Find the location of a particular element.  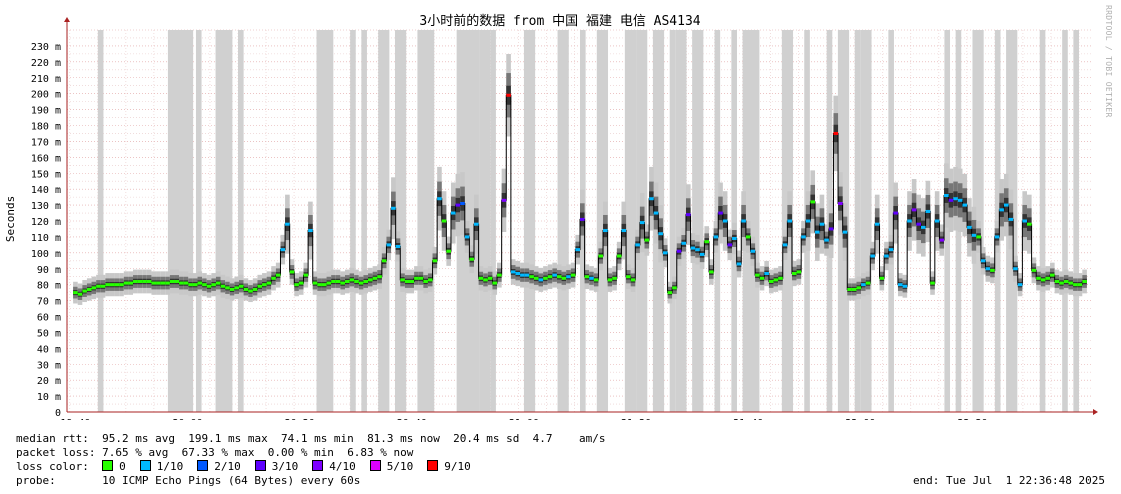

y-tick-label: 160 m is located at coordinates (46, 158).